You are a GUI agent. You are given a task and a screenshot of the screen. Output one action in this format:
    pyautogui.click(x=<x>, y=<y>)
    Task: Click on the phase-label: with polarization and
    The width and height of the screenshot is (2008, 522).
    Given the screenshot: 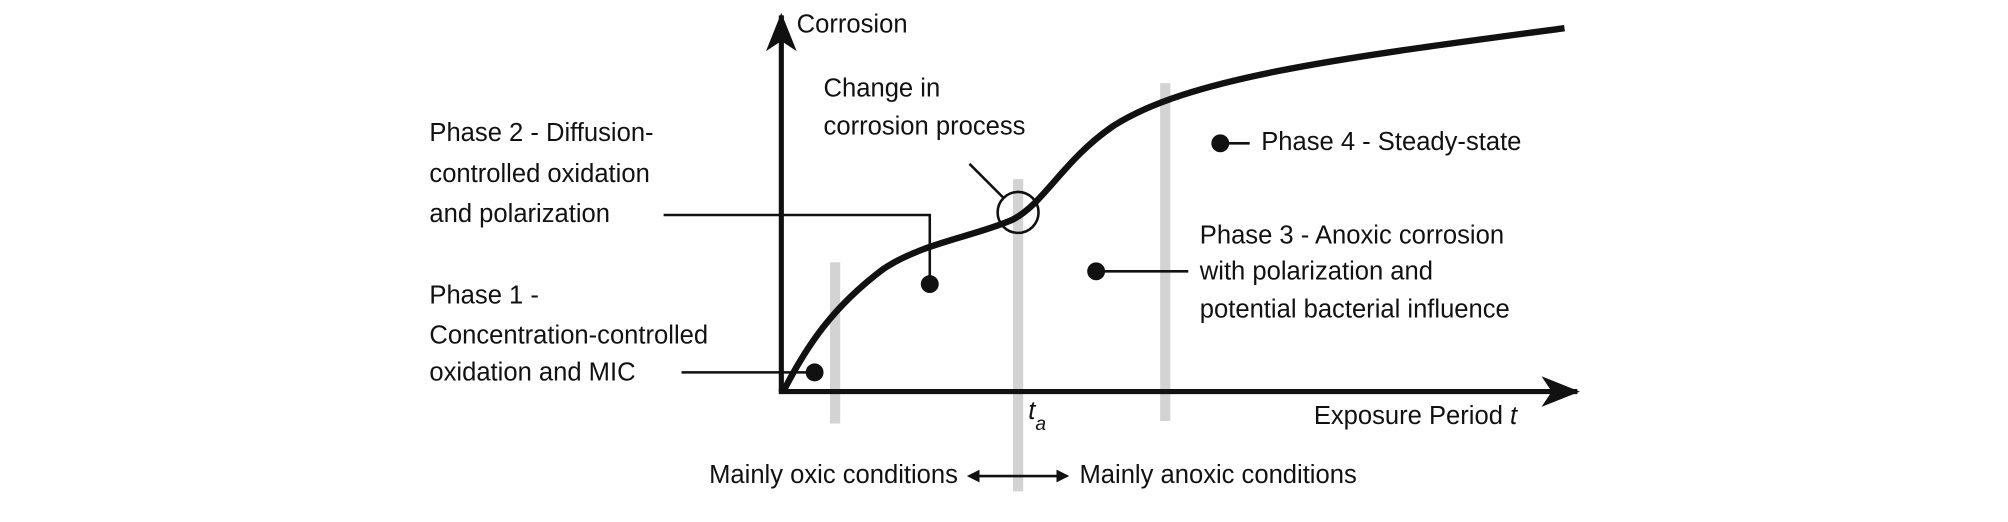 What is the action you would take?
    pyautogui.click(x=1316, y=271)
    